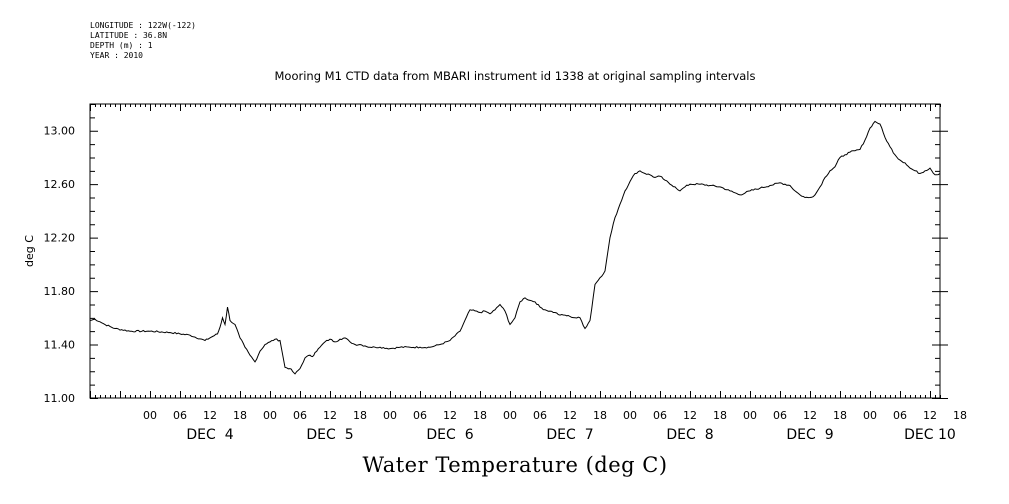 Image resolution: width=1009 pixels, height=504 pixels. What do you see at coordinates (129, 35) in the screenshot?
I see `latitude-text: LATITUDE : 36.8N` at bounding box center [129, 35].